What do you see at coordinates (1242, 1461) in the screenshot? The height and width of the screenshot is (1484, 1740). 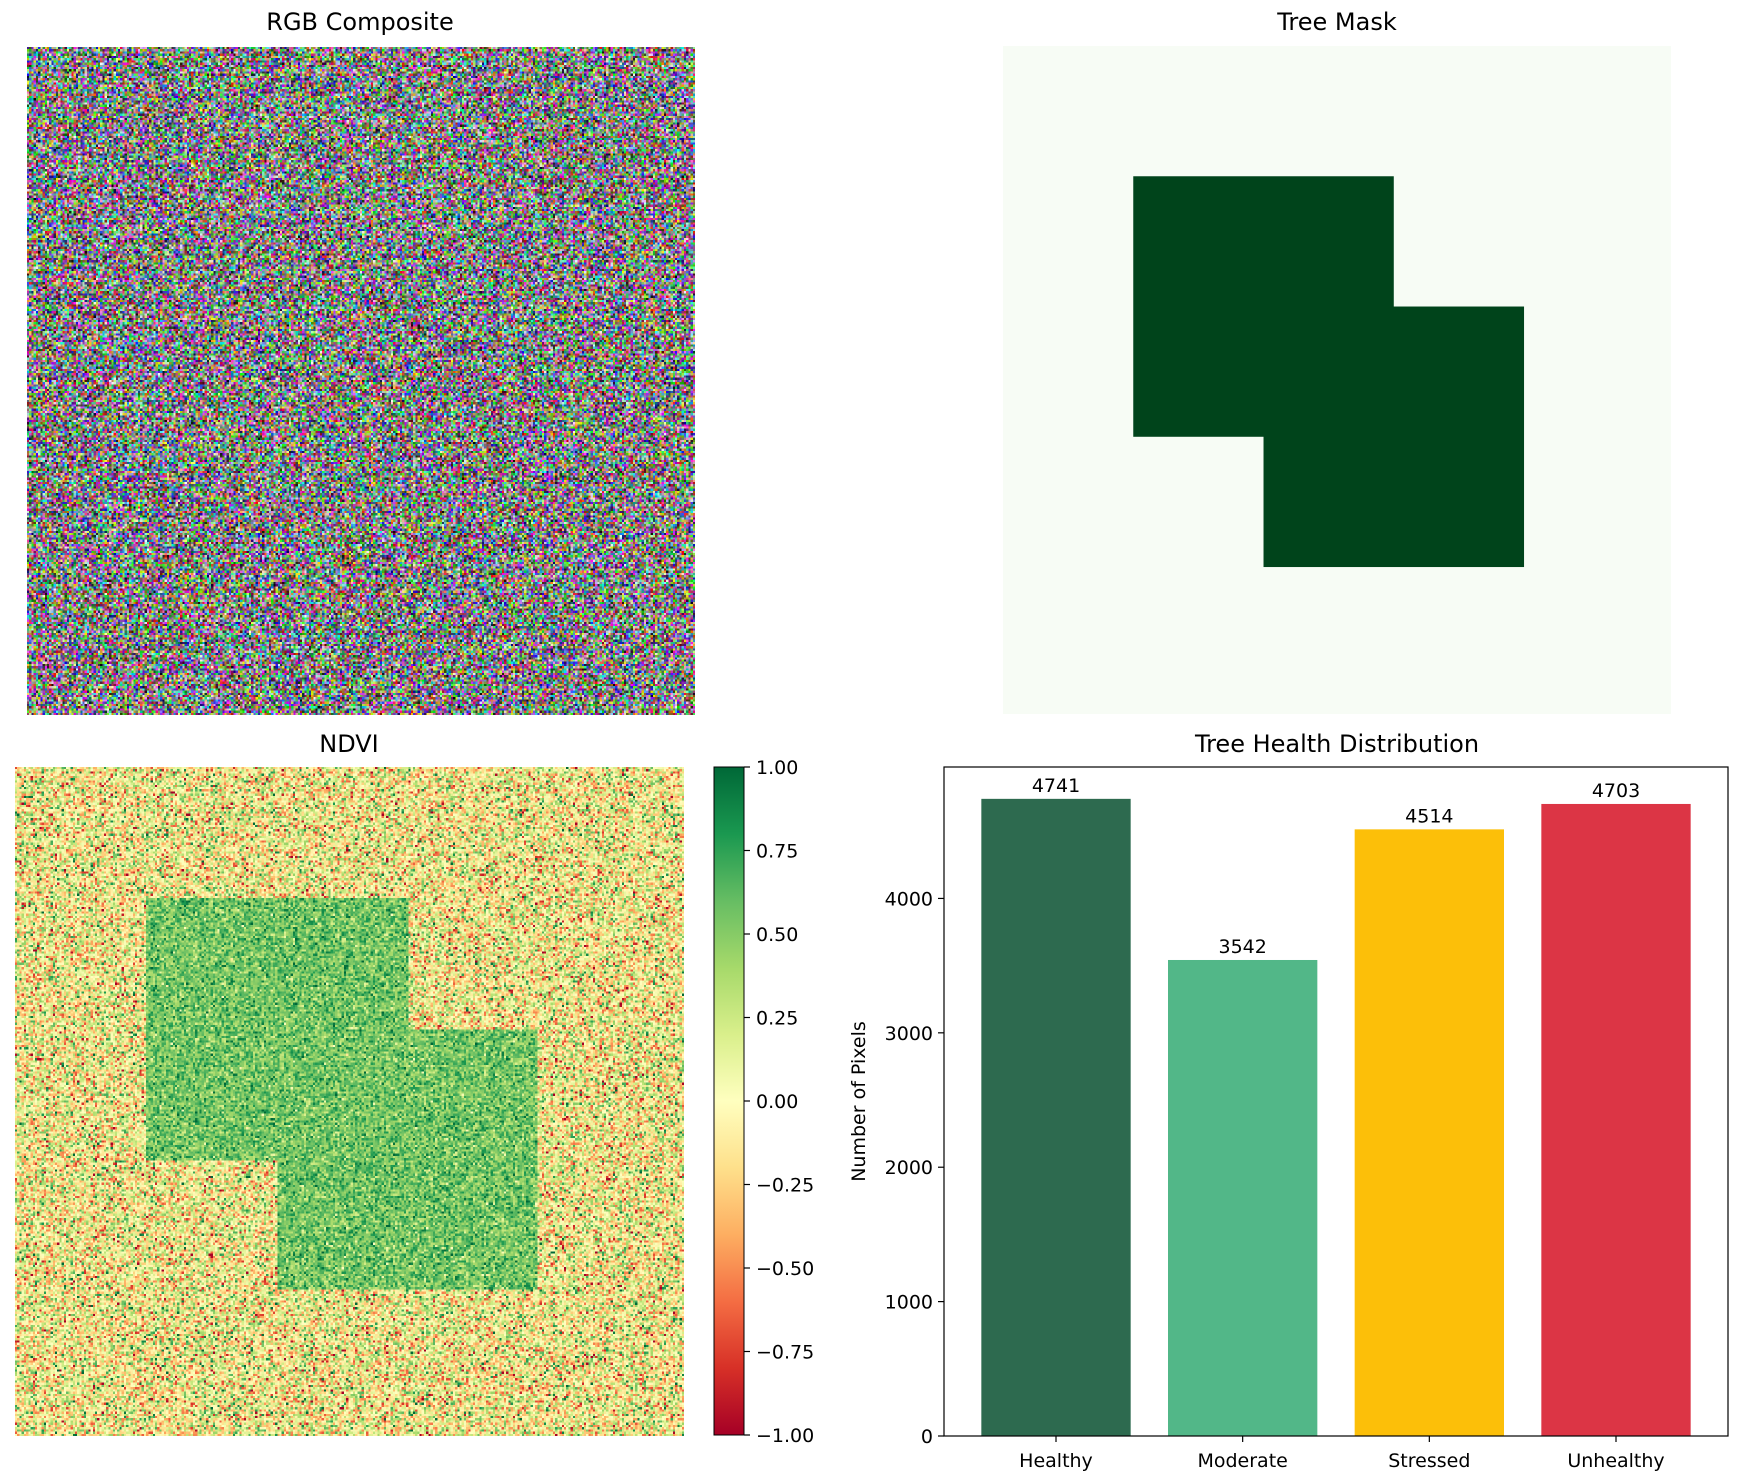 I see `x-tick-label: Moderate` at bounding box center [1242, 1461].